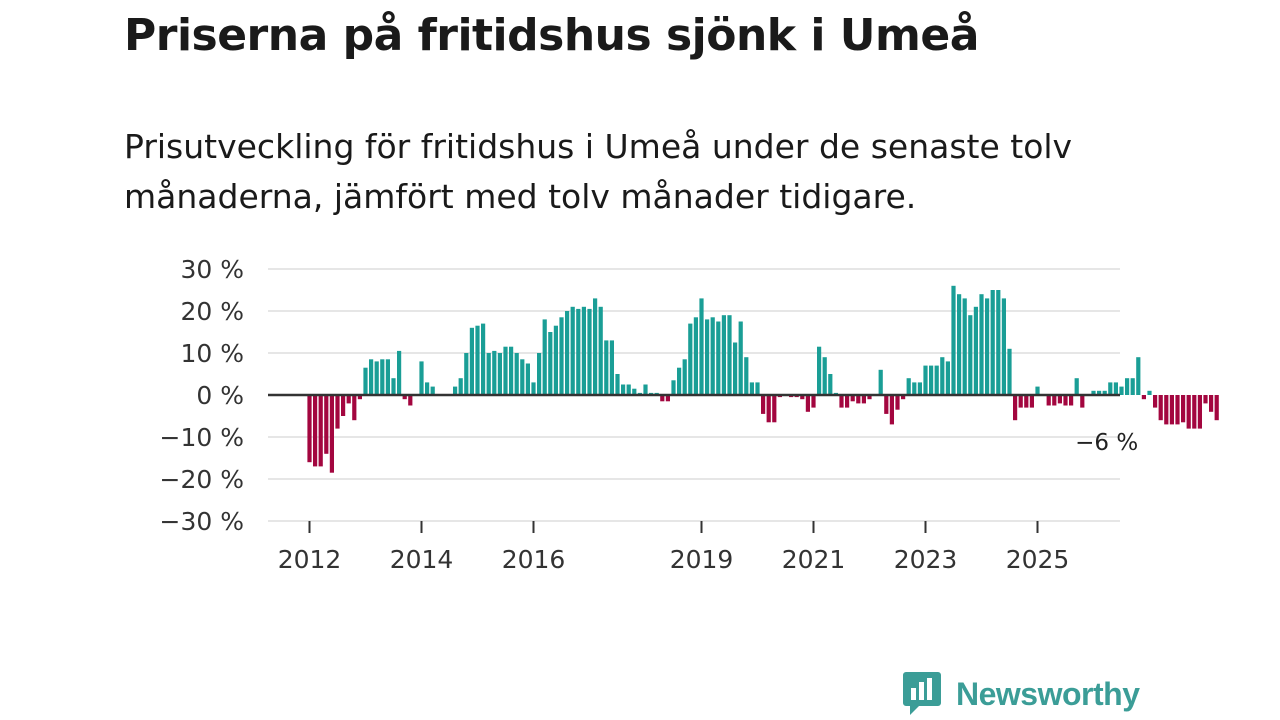  What do you see at coordinates (202, 437) in the screenshot?
I see `y-tick-label: −10 %` at bounding box center [202, 437].